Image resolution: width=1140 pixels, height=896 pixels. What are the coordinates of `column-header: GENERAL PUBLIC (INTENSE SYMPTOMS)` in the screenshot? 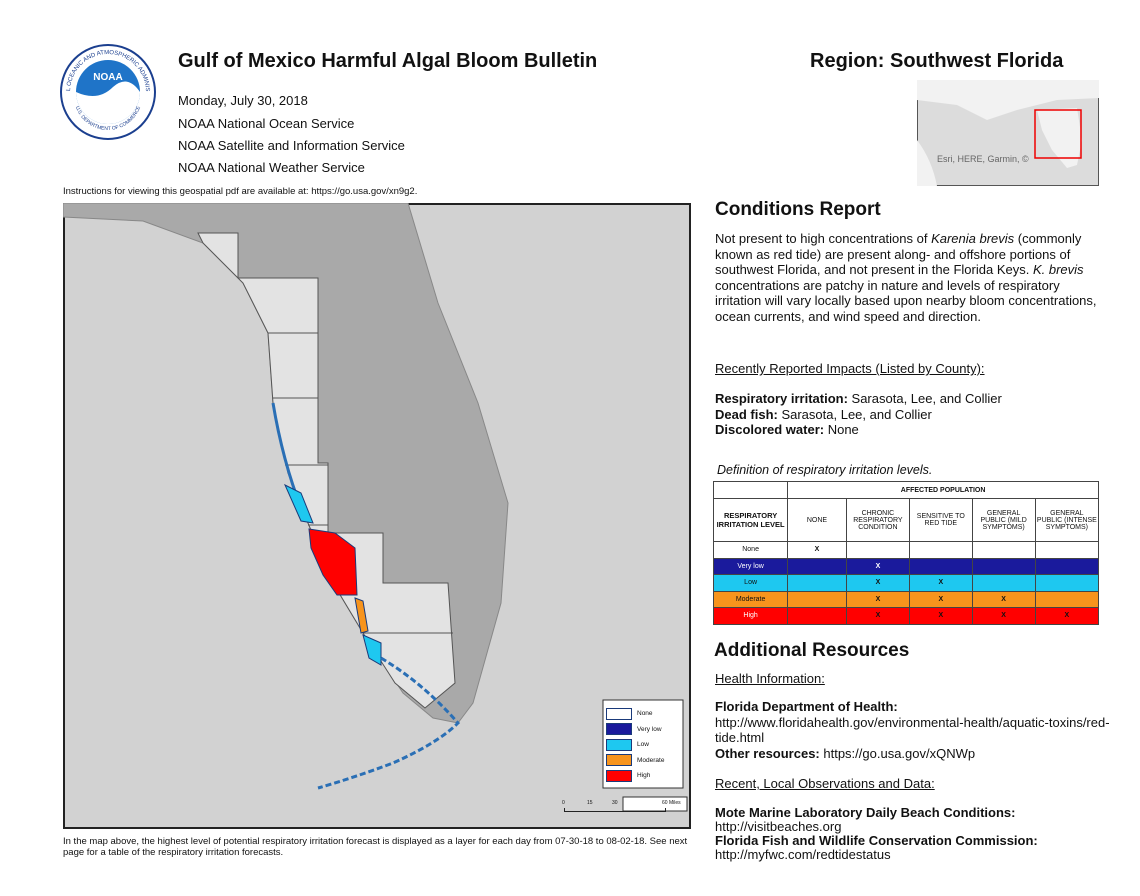 It's located at (1067, 520).